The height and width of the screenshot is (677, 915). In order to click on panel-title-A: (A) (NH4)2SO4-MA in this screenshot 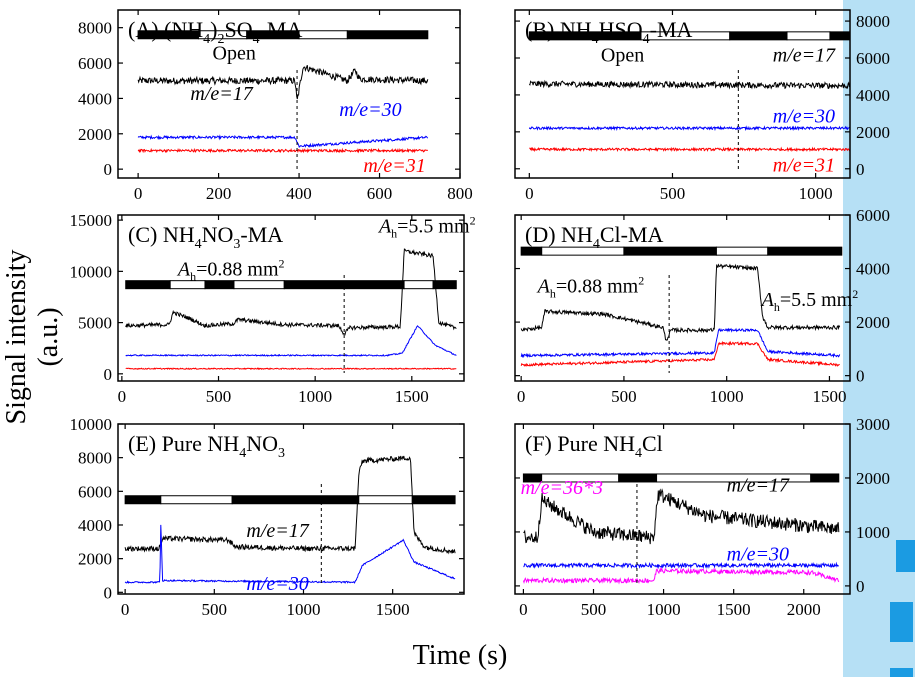, I will do `click(215, 32)`.